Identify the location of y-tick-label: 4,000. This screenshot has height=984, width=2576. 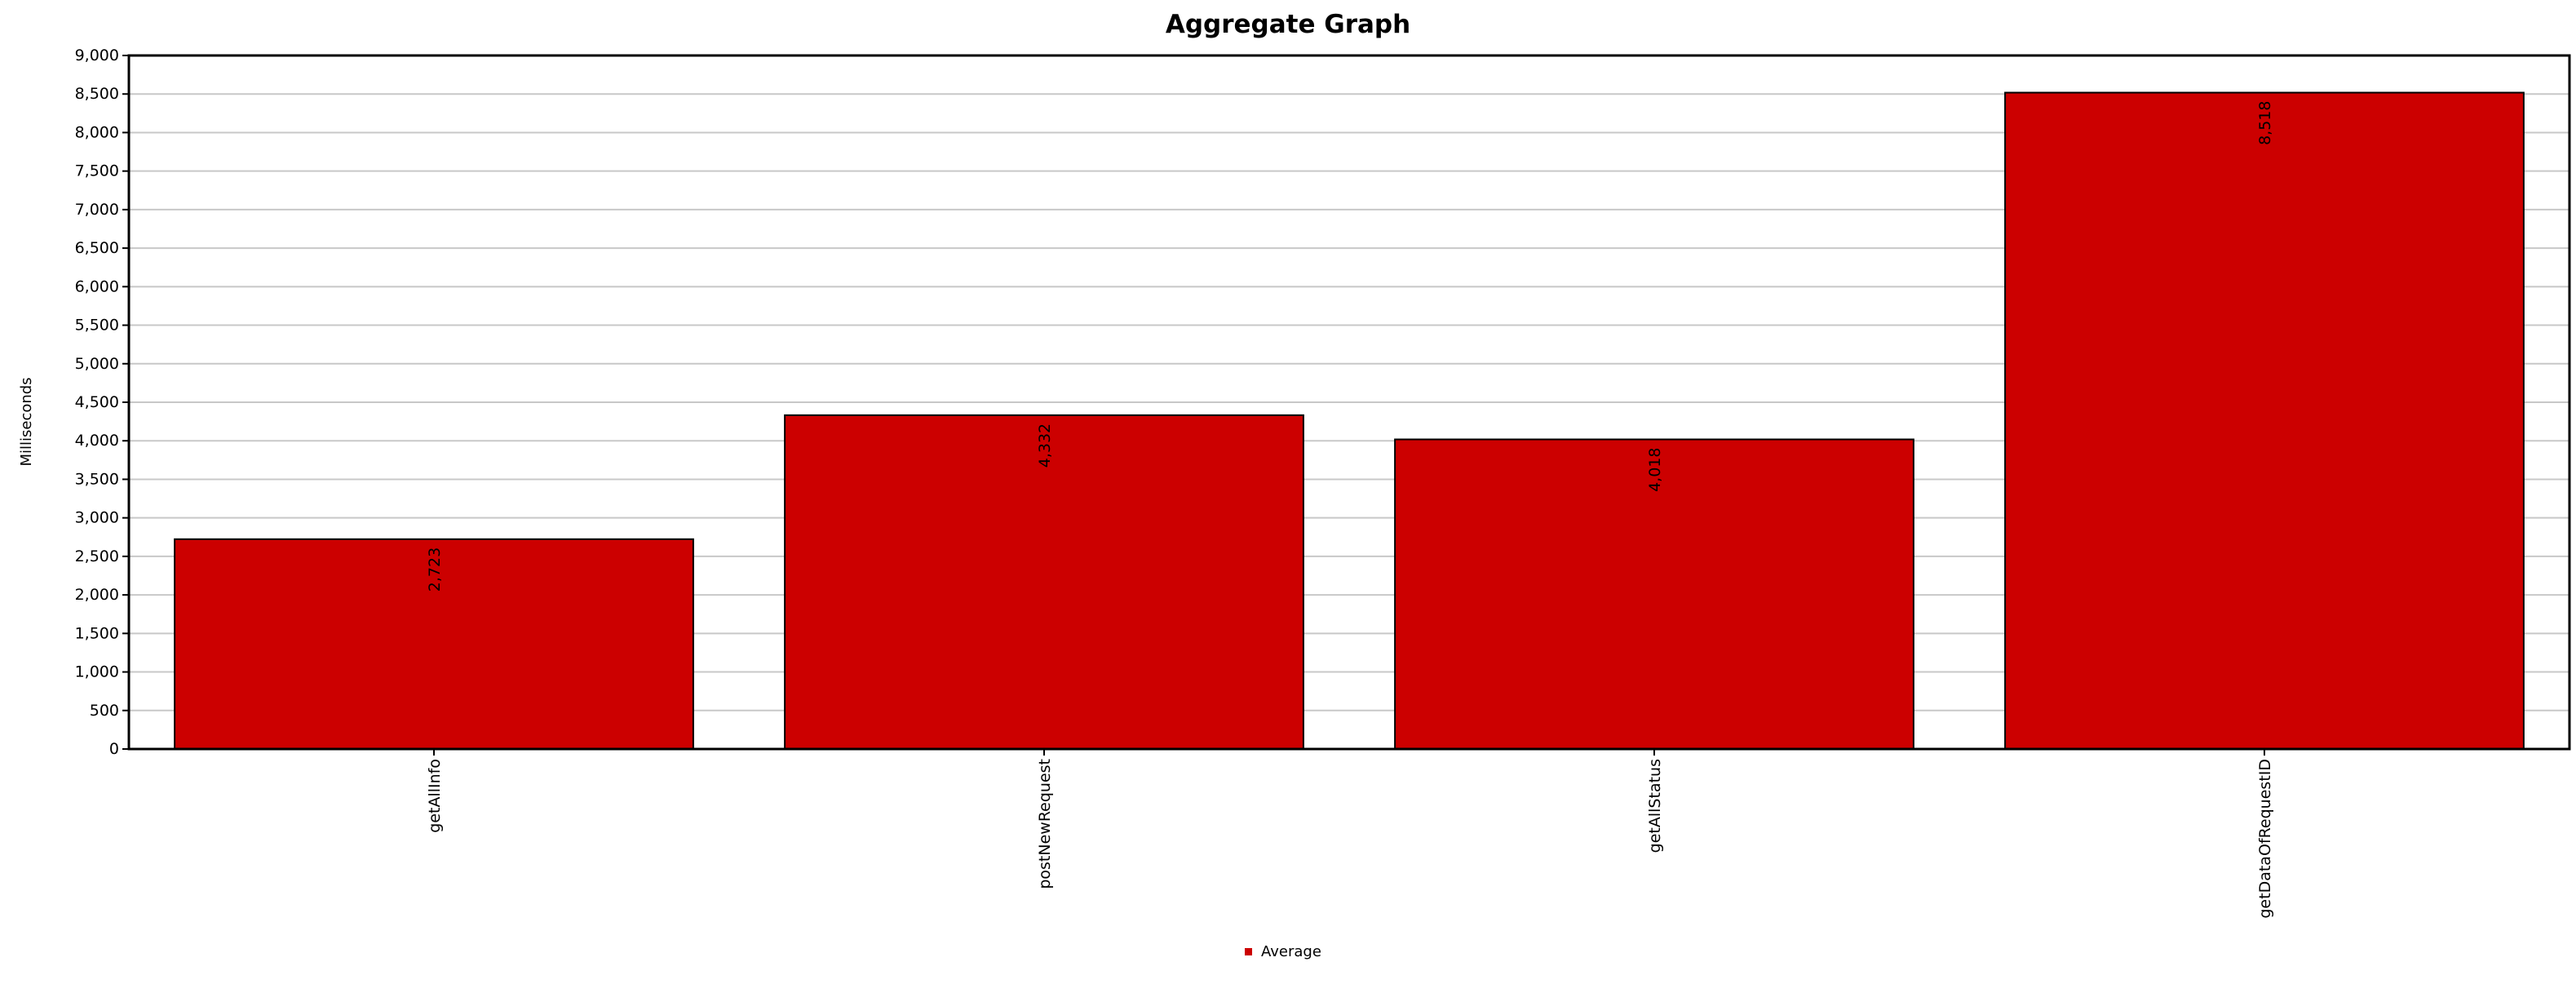
(97, 441).